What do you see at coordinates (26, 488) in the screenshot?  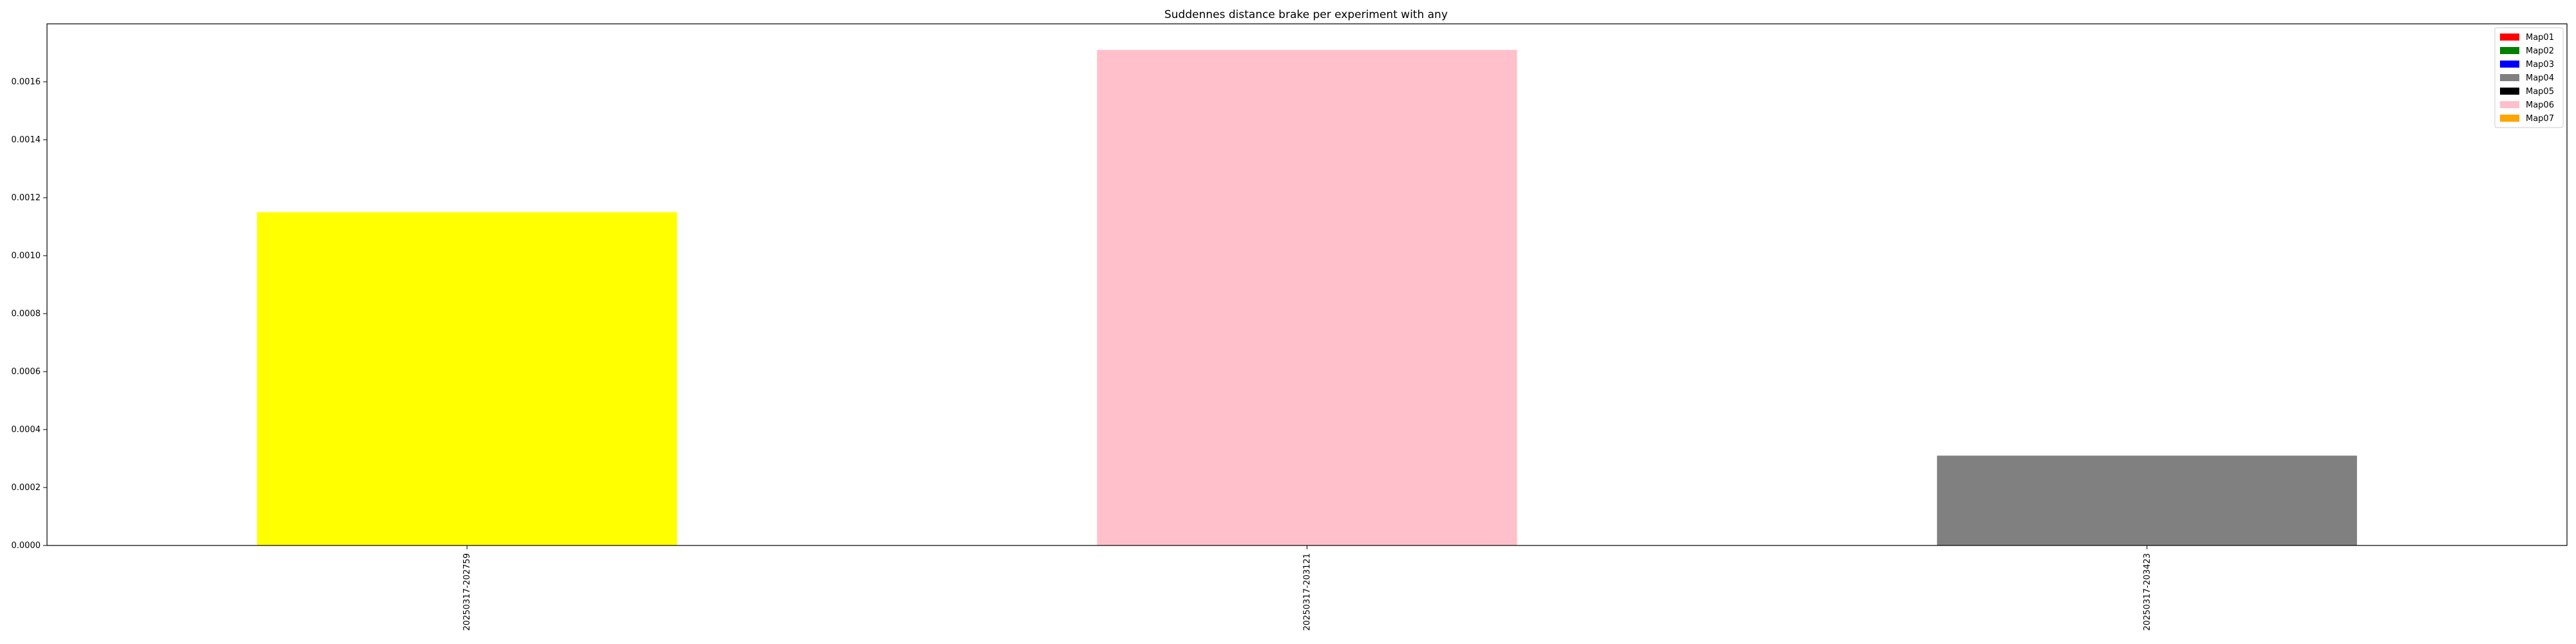 I see `y-tick-label: 0.0002` at bounding box center [26, 488].